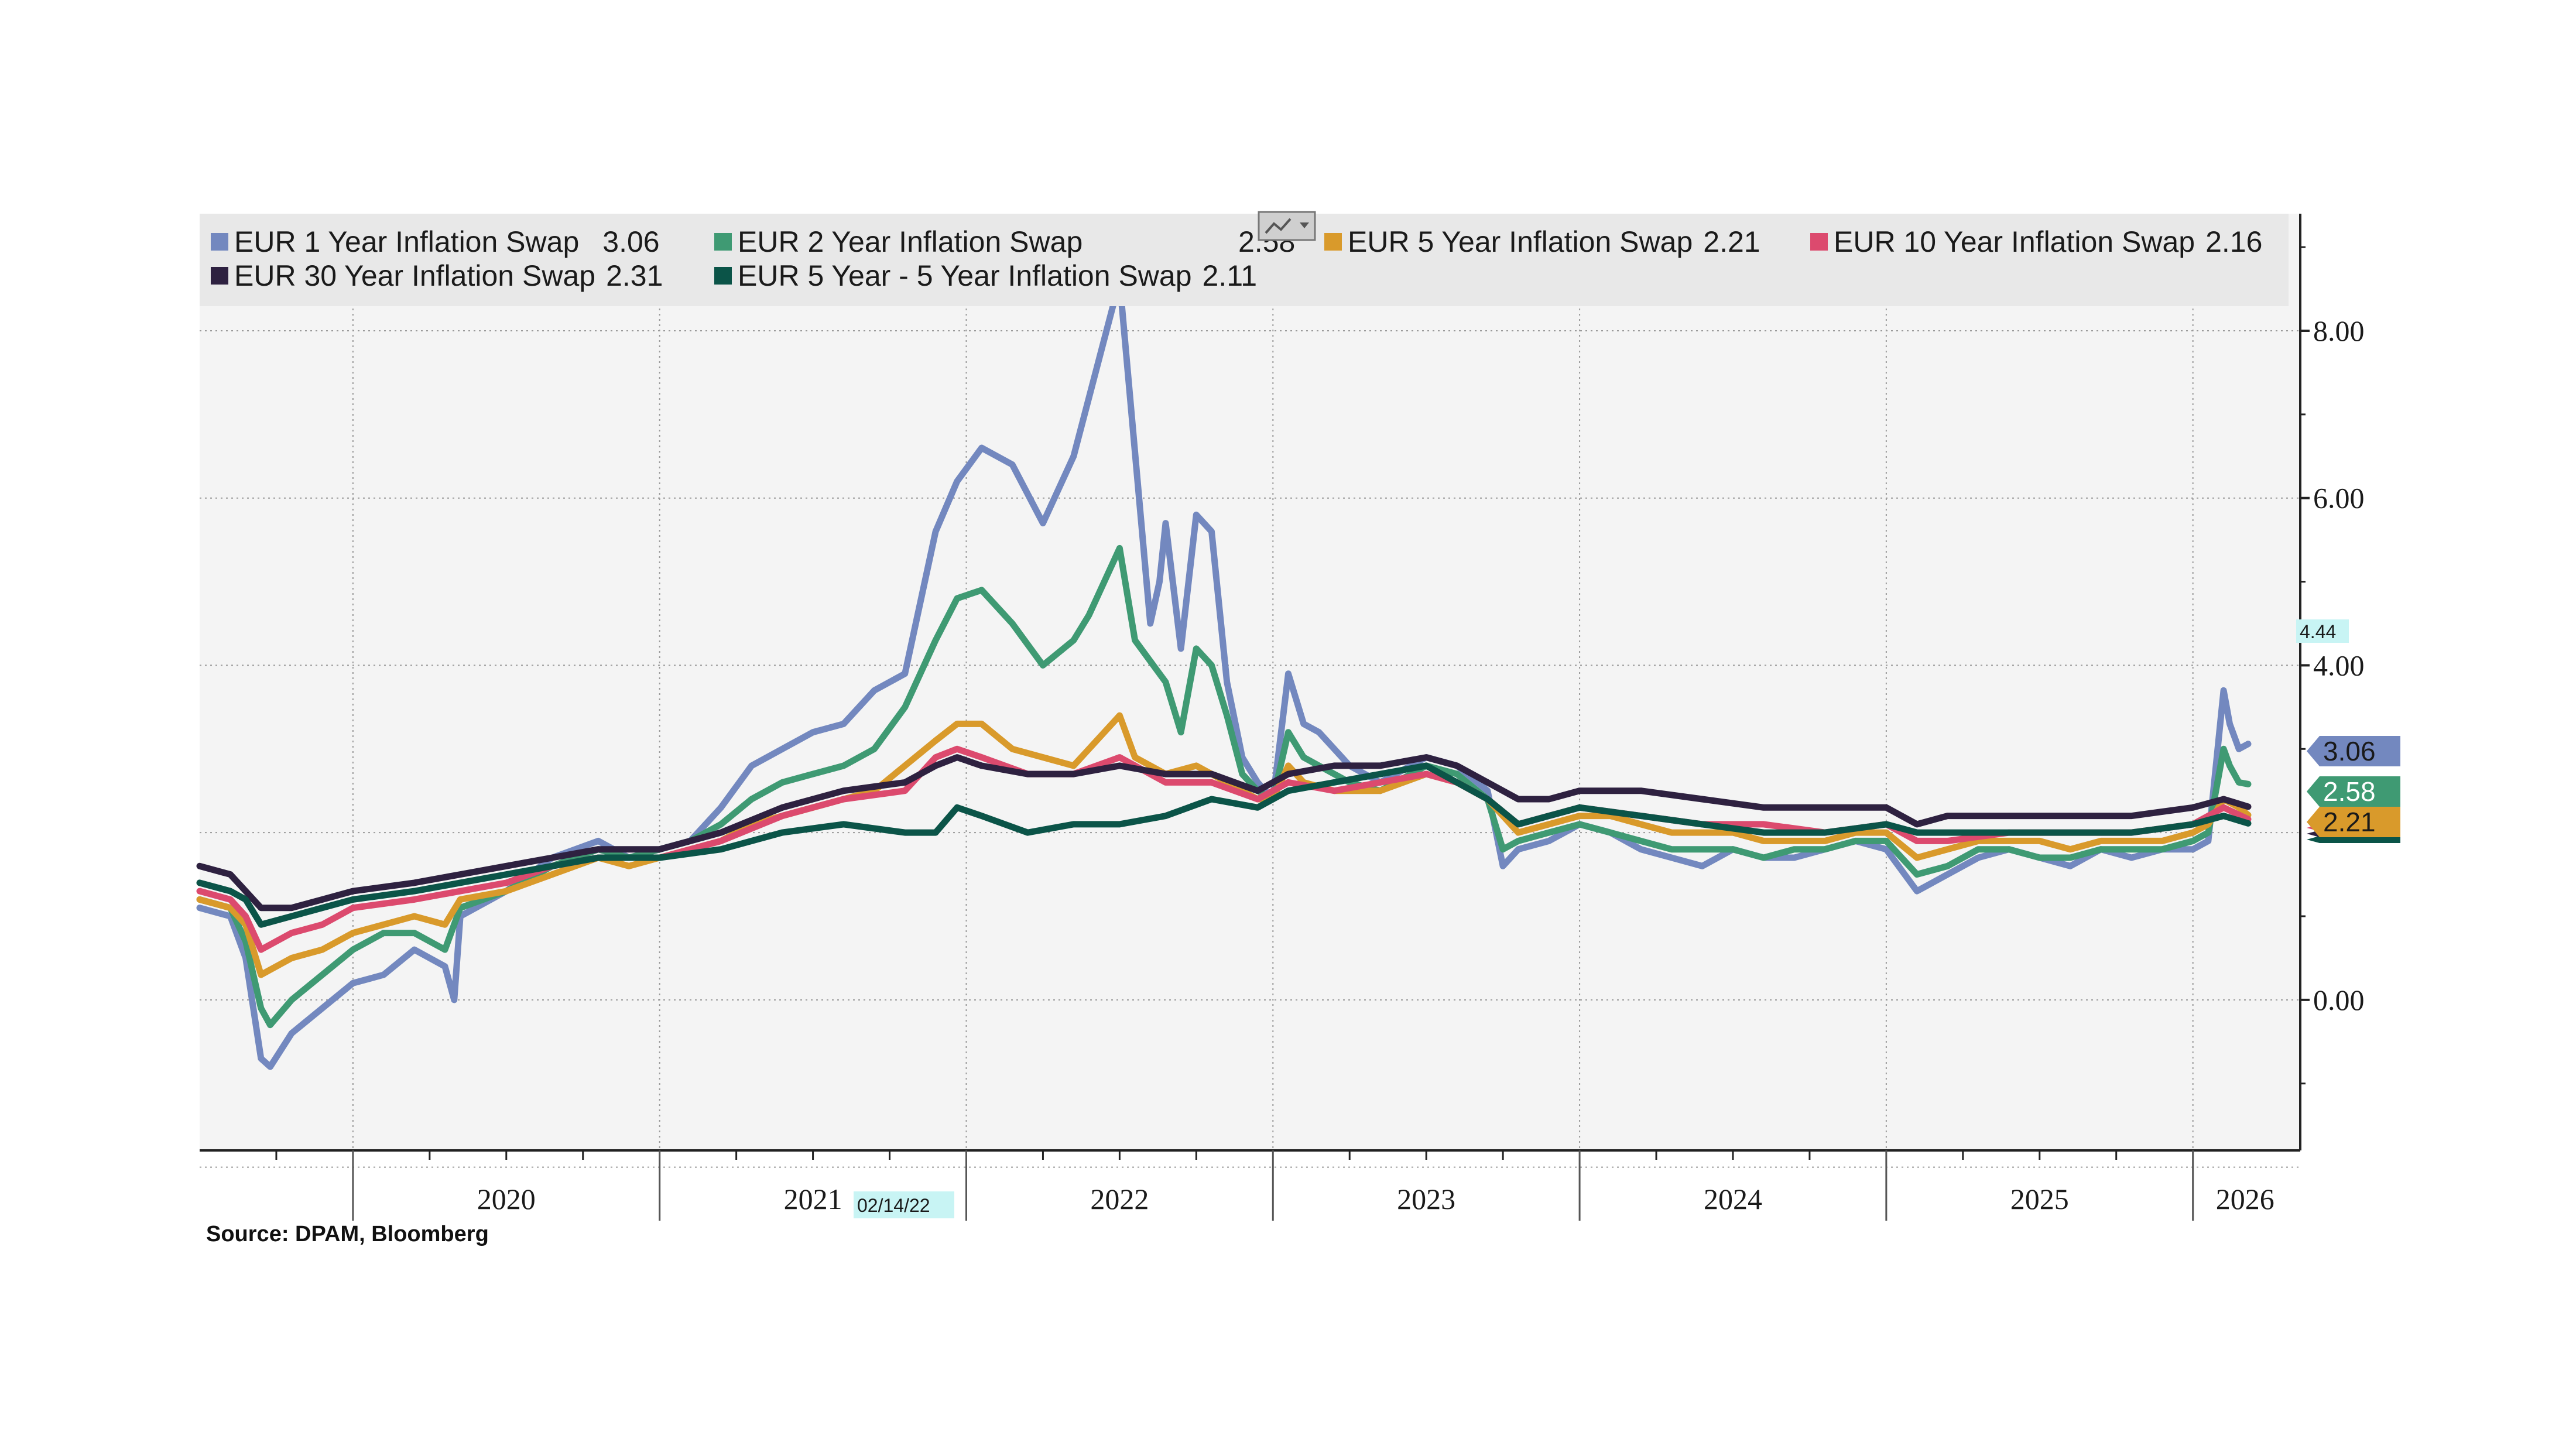 The height and width of the screenshot is (1449, 2576). Describe the element at coordinates (2349, 791) in the screenshot. I see `value-badge-text: 2.58` at that location.